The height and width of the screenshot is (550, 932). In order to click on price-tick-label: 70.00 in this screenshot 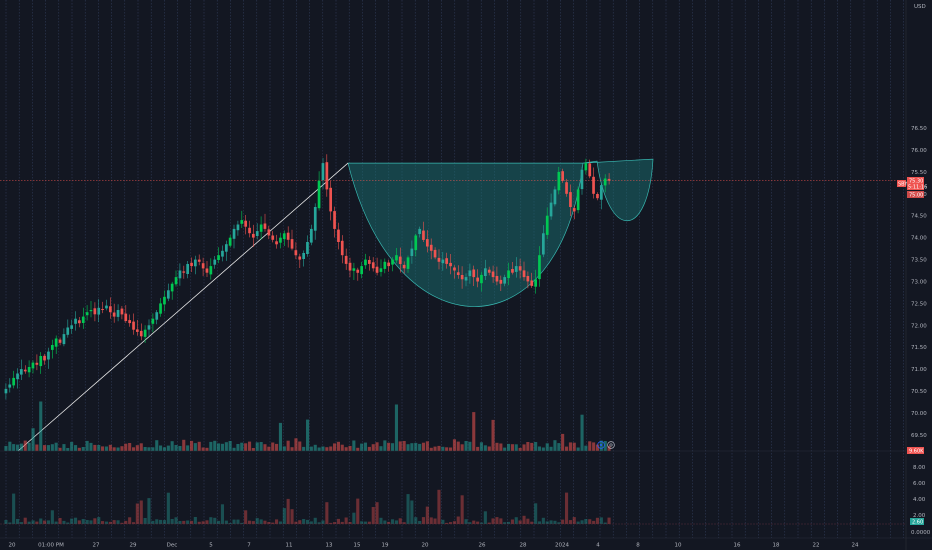, I will do `click(919, 414)`.